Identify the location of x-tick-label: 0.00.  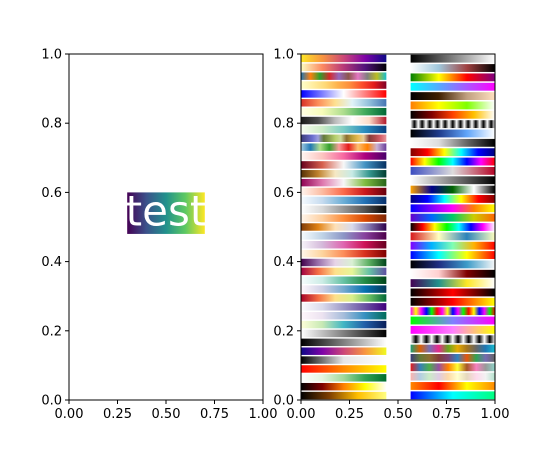
(301, 414).